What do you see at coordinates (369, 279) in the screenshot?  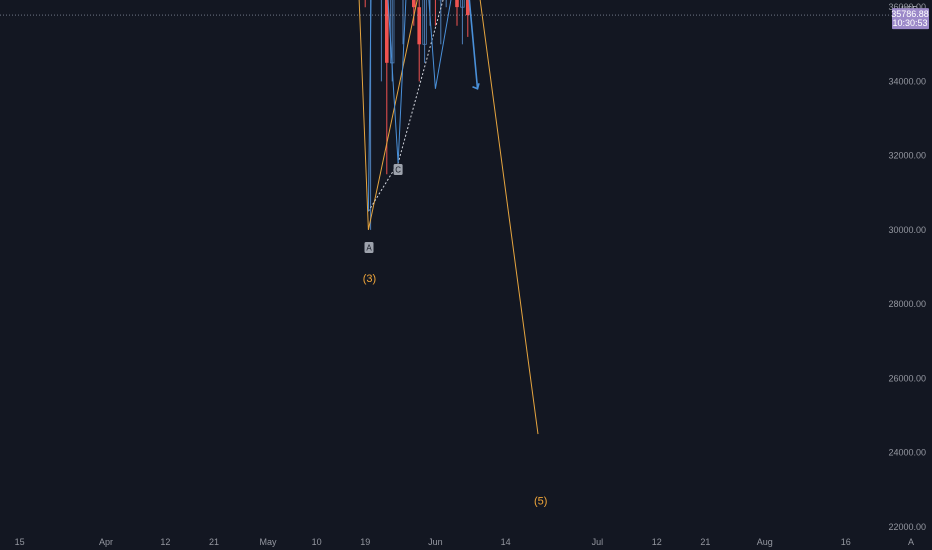 I see `wave-label: (3)` at bounding box center [369, 279].